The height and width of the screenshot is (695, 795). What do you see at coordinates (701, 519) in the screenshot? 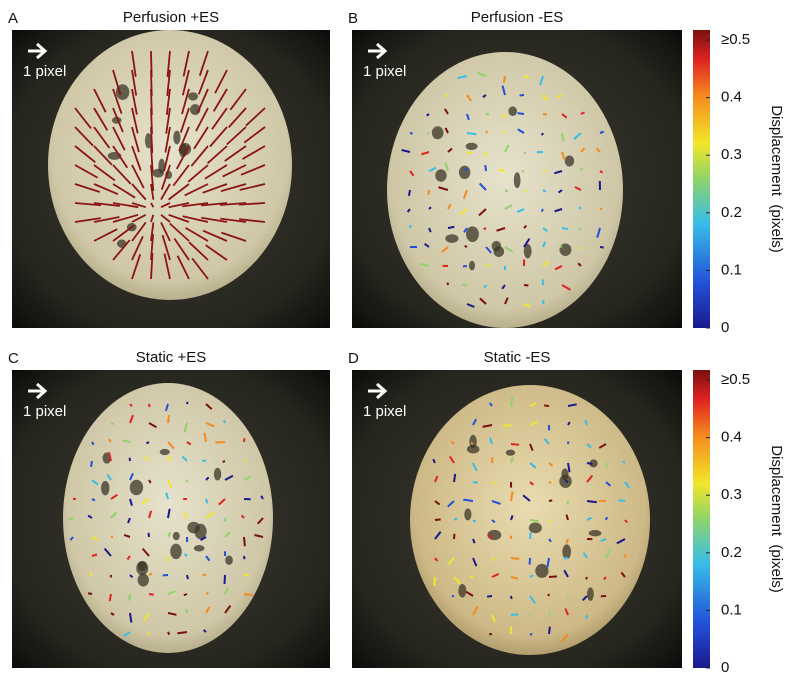
I see `colorbar` at bounding box center [701, 519].